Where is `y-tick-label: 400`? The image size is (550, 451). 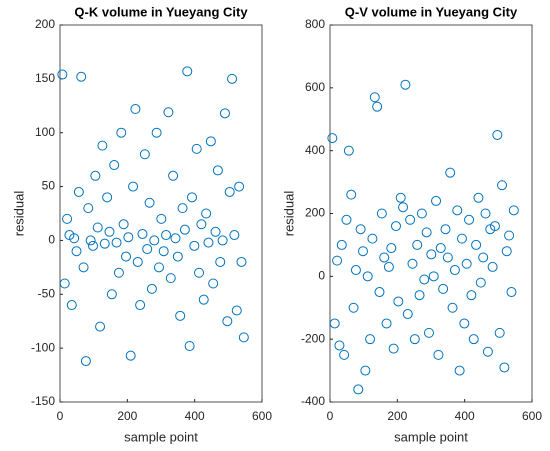 y-tick-label: 400 is located at coordinates (315, 150).